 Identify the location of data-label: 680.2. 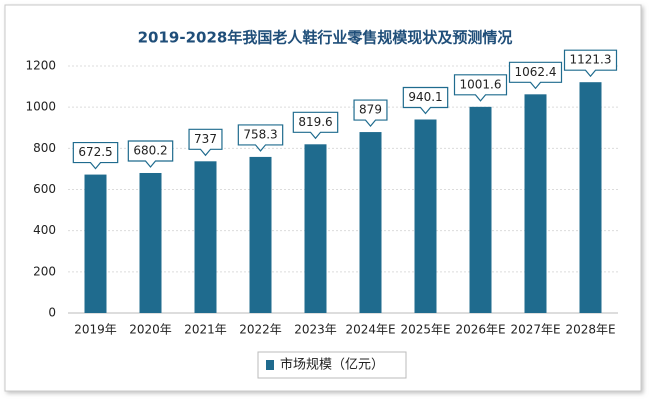
(150, 150).